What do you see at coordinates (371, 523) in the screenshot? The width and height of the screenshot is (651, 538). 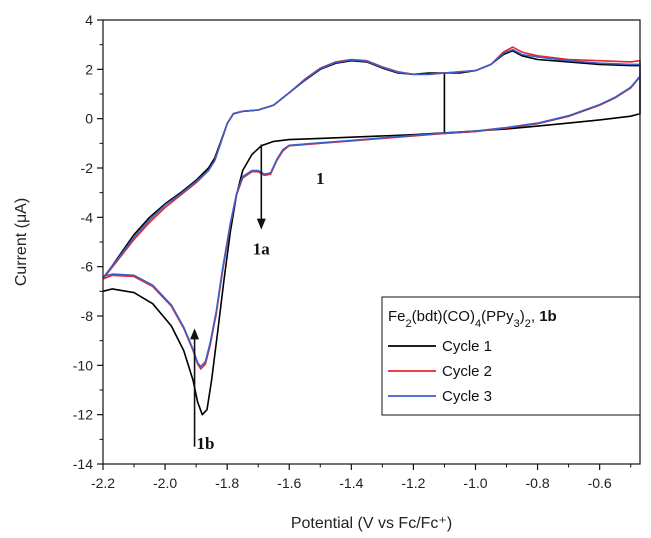 I see `x-axis-title: Potential (V vs Fc/Fc⁺)` at bounding box center [371, 523].